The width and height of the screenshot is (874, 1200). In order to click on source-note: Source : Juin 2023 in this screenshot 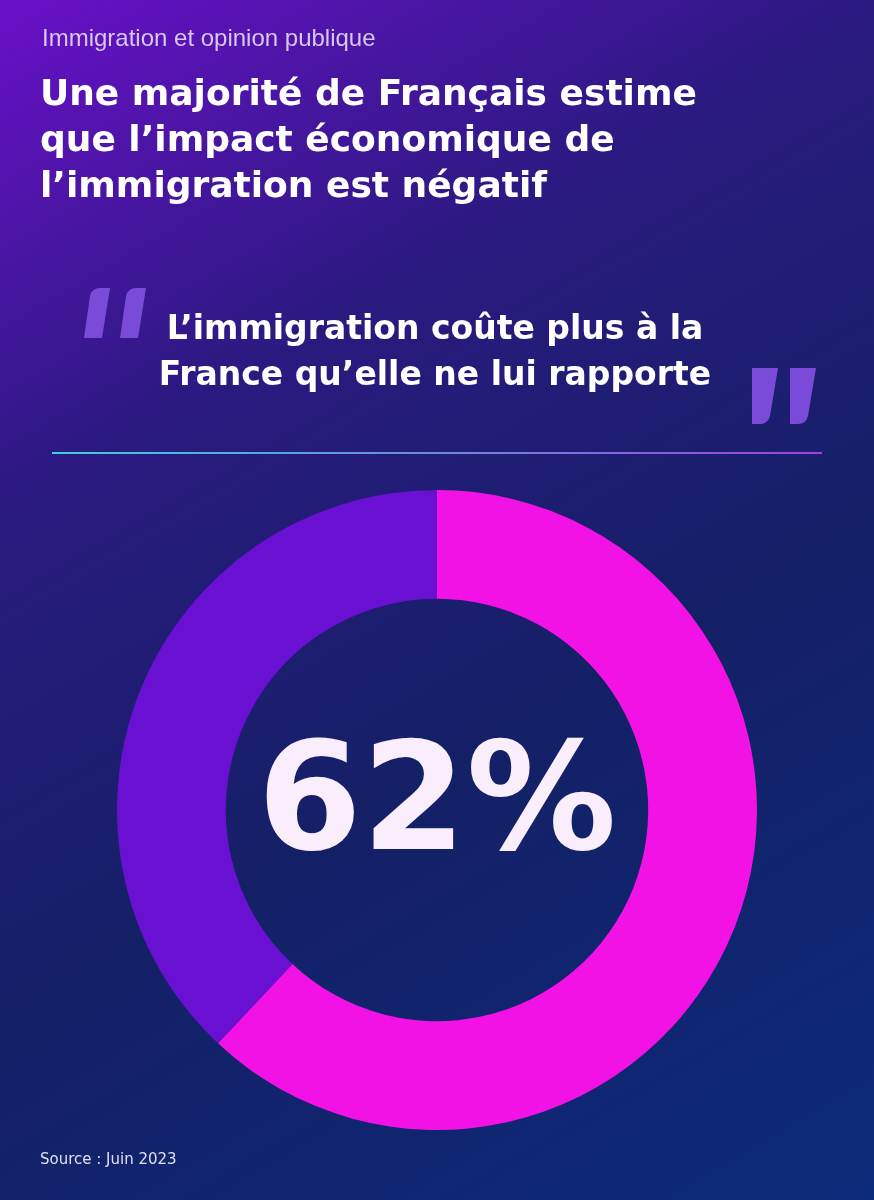, I will do `click(108, 1159)`.